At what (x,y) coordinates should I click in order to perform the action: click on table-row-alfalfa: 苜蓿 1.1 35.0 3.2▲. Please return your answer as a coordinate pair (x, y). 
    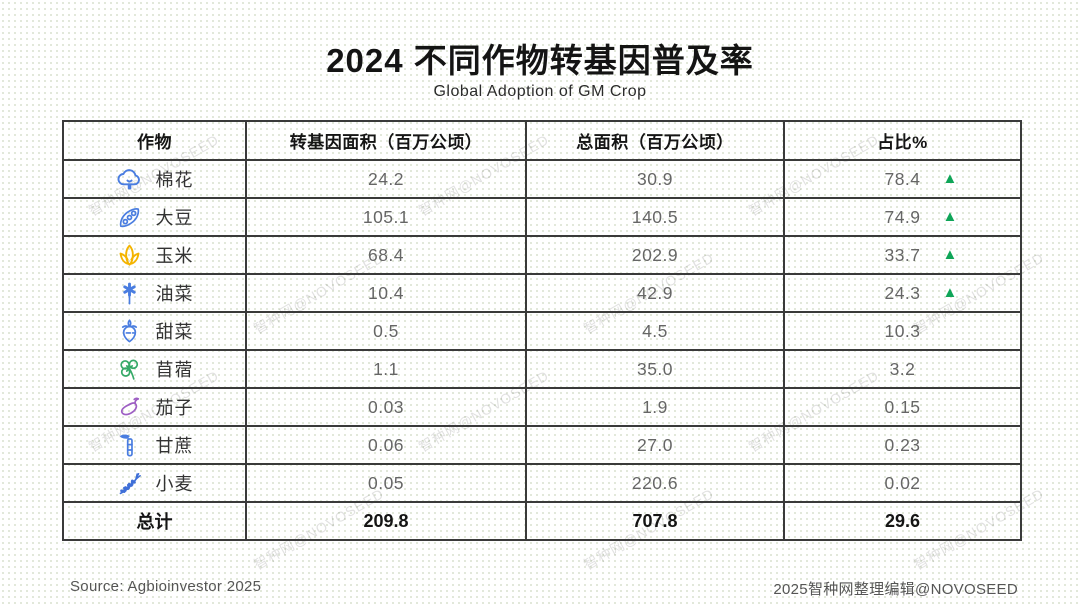
    Looking at the image, I should click on (542, 369).